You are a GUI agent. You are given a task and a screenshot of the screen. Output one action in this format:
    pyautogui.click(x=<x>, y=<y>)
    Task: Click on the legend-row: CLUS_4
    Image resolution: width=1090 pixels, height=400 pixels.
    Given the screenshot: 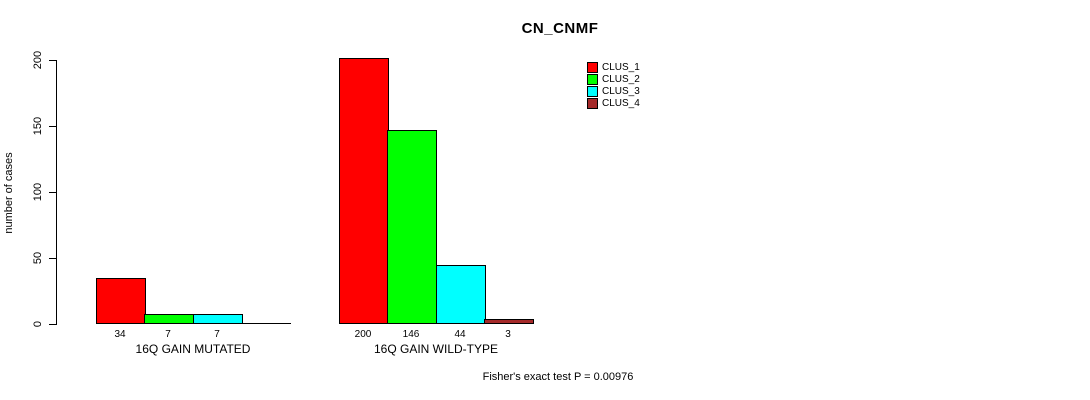 What is the action you would take?
    pyautogui.click(x=613, y=103)
    